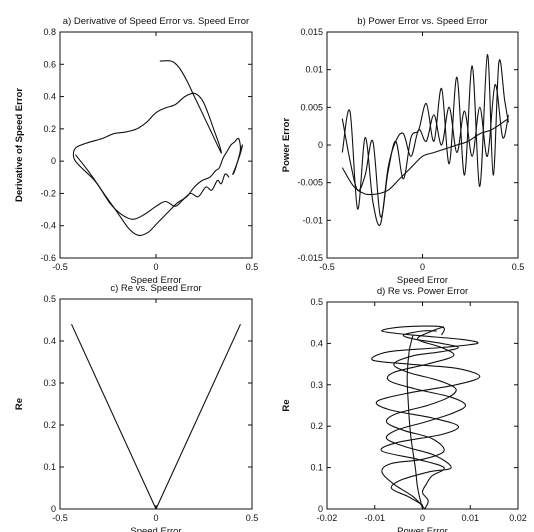 The width and height of the screenshot is (534, 532). Describe the element at coordinates (49, 32) in the screenshot. I see `y-tick-label: 0.8` at that location.